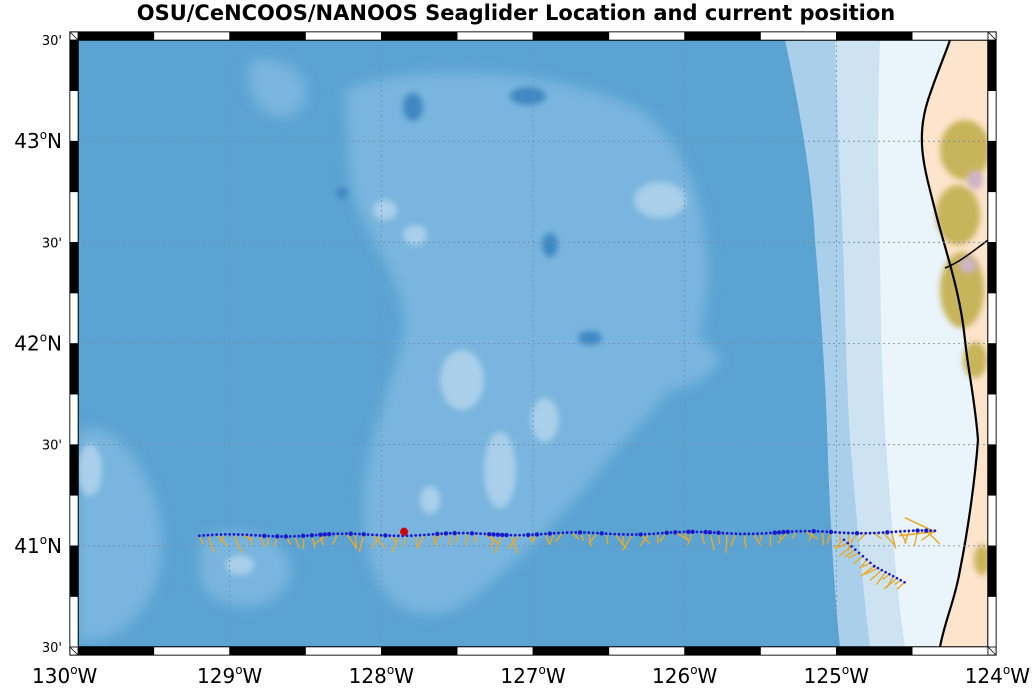 This screenshot has height=688, width=1032. What do you see at coordinates (569, 553) in the screenshot?
I see `current-vectors` at bounding box center [569, 553].